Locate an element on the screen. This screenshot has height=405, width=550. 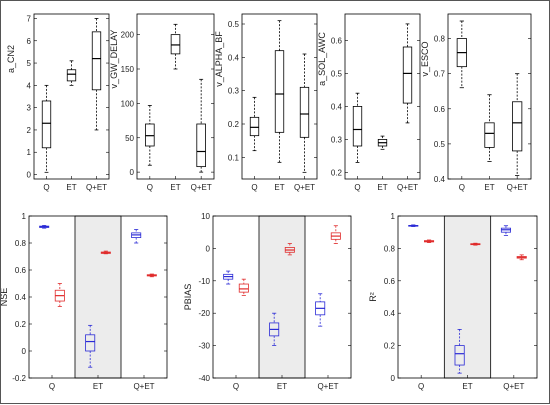
alphabf-box-0-box is located at coordinates (254, 124).